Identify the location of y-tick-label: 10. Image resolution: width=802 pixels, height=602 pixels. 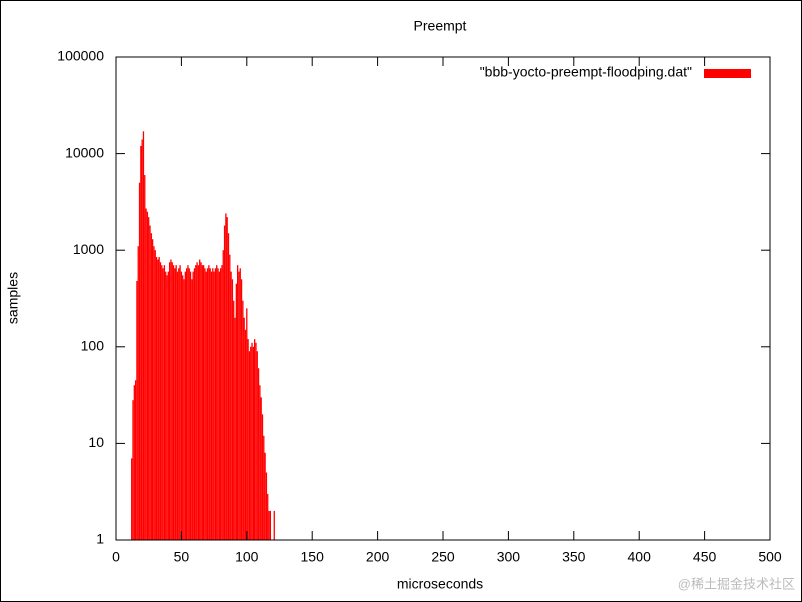
(96, 442).